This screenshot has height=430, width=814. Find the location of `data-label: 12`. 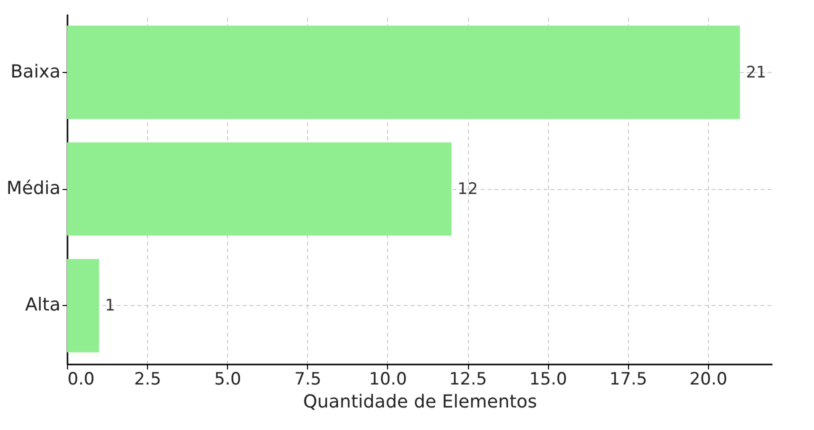

data-label: 12 is located at coordinates (468, 188).